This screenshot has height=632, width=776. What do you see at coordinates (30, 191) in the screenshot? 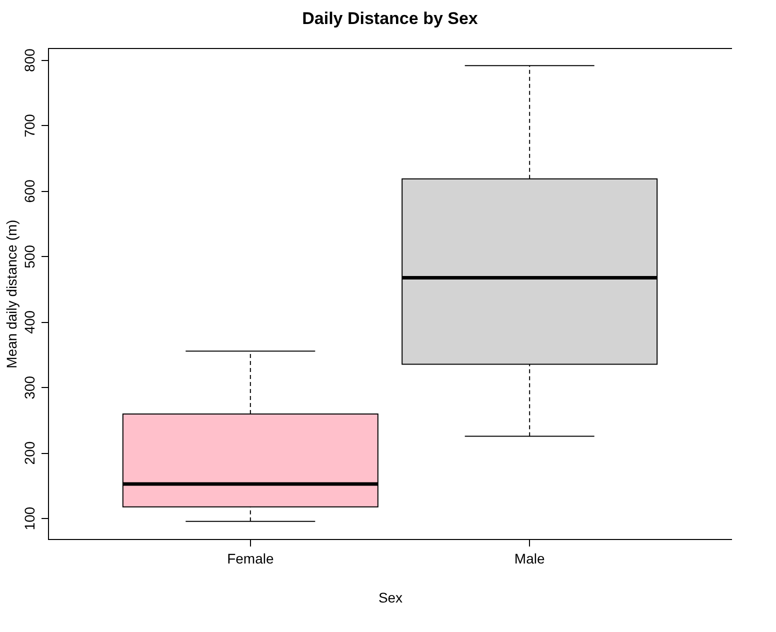
I see `y-tick-label: 600` at bounding box center [30, 191].